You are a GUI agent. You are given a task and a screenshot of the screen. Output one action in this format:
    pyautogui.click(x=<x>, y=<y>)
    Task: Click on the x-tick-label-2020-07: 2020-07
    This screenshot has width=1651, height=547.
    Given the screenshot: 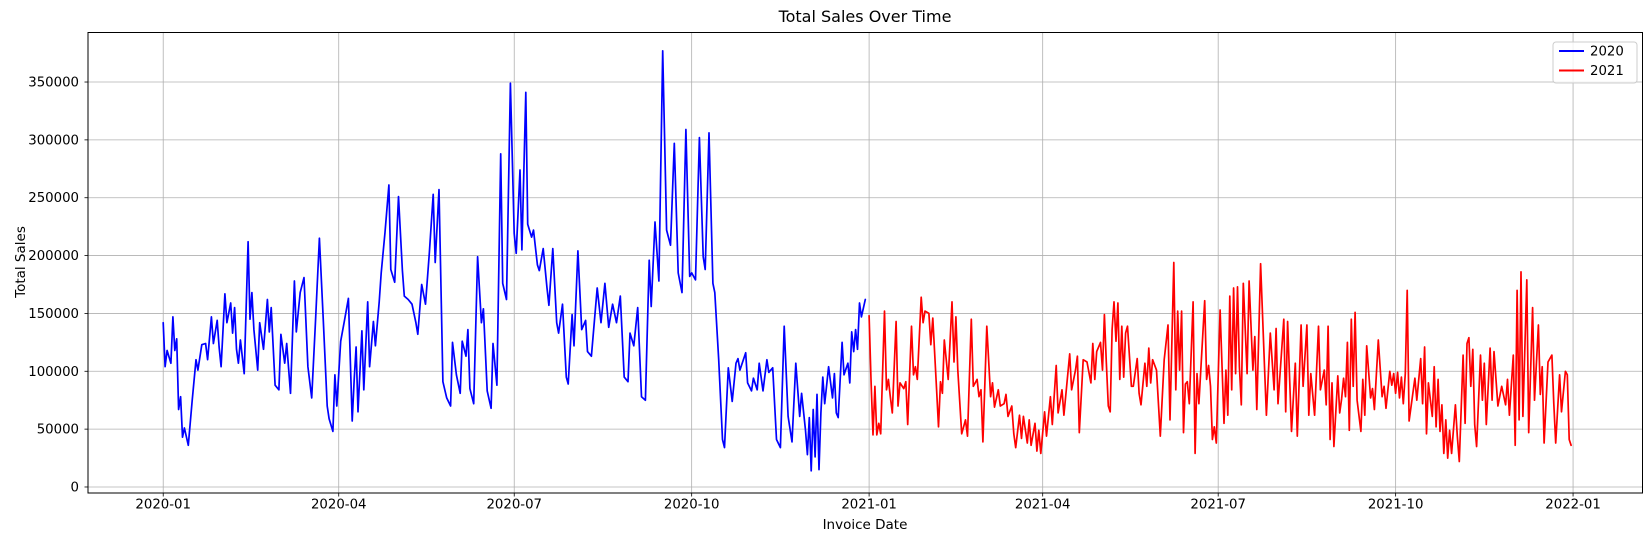 What is the action you would take?
    pyautogui.click(x=514, y=505)
    